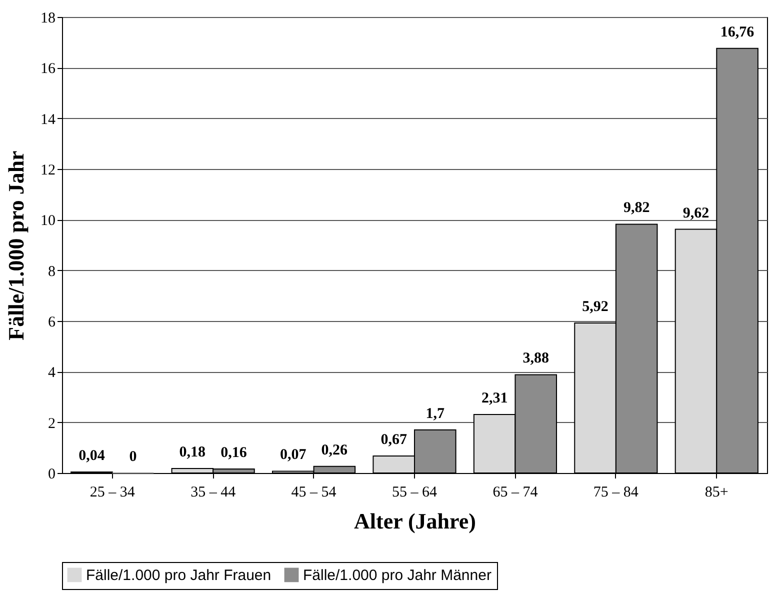 The width and height of the screenshot is (779, 607). Describe the element at coordinates (52, 424) in the screenshot. I see `y-tick-label: 2` at that location.